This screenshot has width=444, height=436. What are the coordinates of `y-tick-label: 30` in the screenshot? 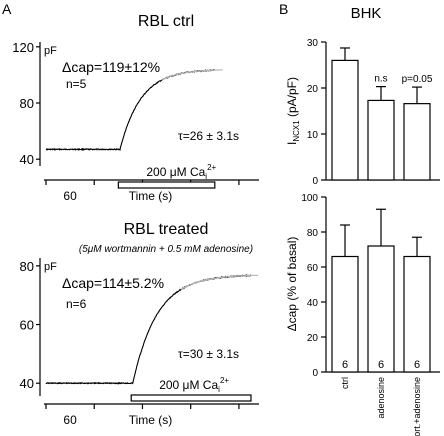 It's located at (313, 43).